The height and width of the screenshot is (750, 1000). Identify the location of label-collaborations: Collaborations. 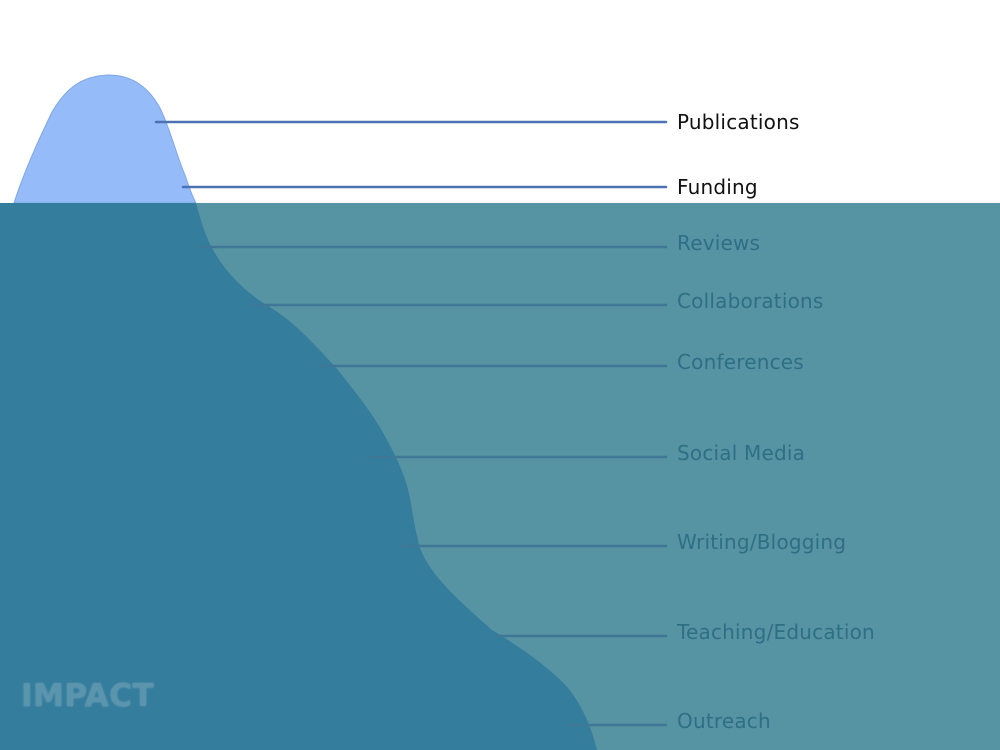
(750, 301).